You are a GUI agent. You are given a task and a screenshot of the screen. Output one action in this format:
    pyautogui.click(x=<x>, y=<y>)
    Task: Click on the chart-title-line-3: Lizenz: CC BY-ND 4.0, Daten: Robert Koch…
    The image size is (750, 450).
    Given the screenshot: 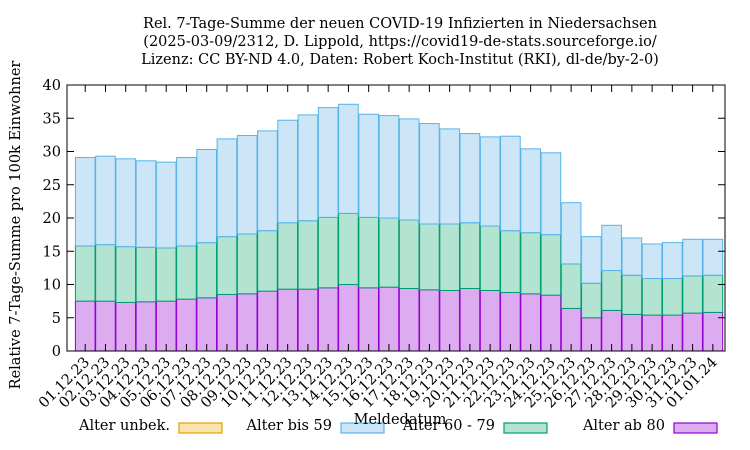 What is the action you would take?
    pyautogui.click(x=400, y=60)
    